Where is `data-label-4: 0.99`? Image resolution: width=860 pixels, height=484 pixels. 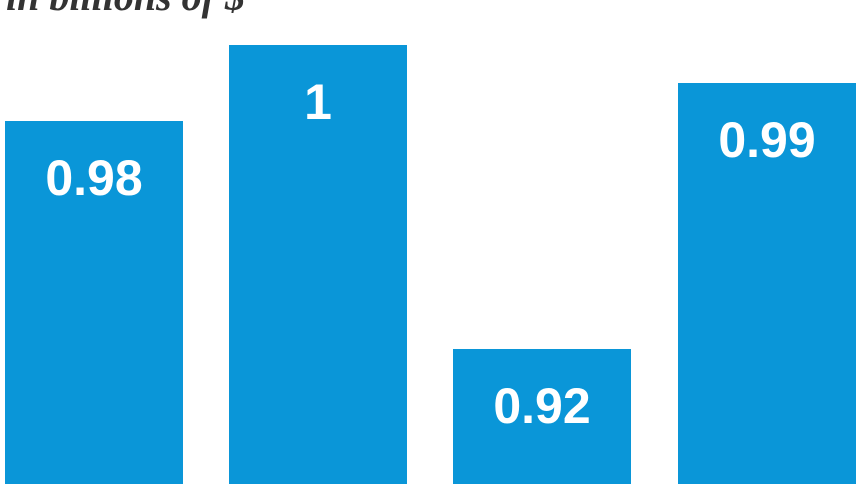 data-label-4: 0.99 is located at coordinates (766, 140).